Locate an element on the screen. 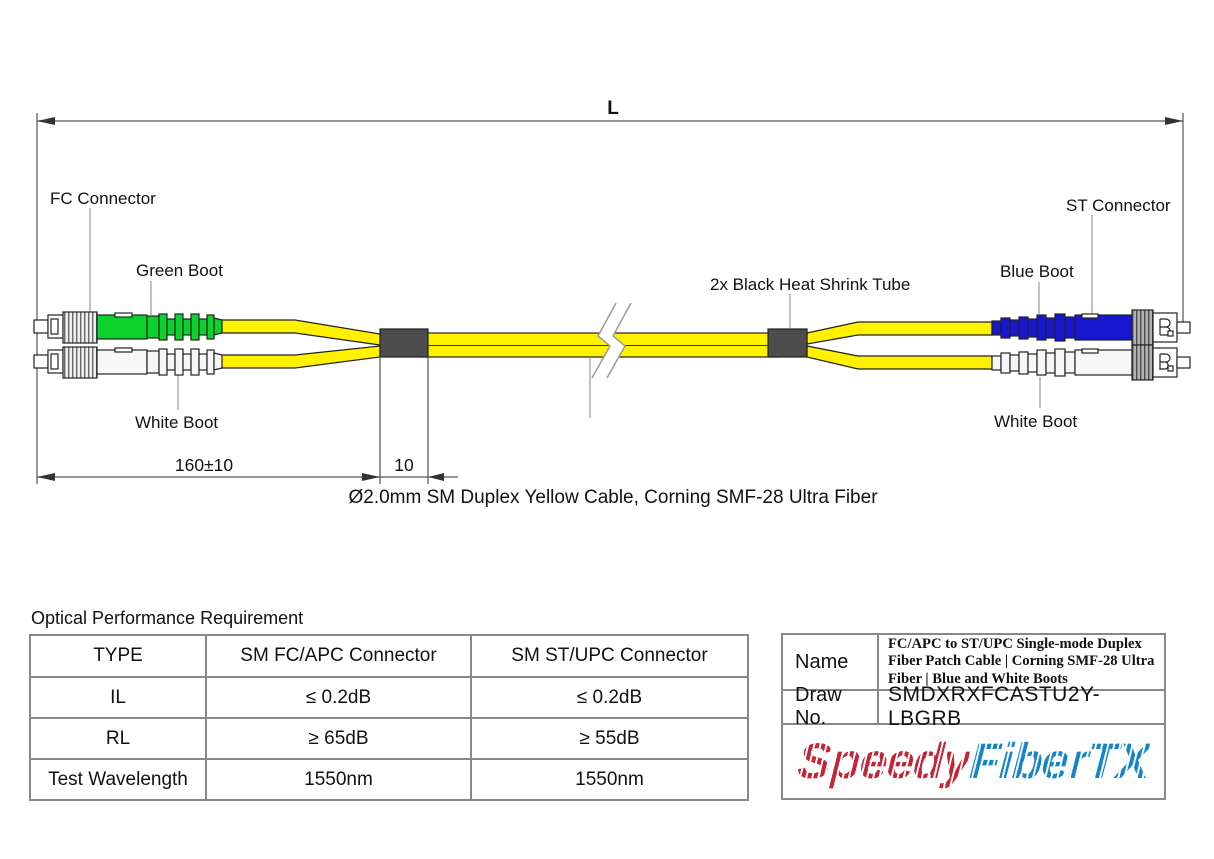 Image resolution: width=1214 pixels, height=859 pixels. heat-shrink-label: 2x Black Heat Shrink Tube is located at coordinates (810, 284).